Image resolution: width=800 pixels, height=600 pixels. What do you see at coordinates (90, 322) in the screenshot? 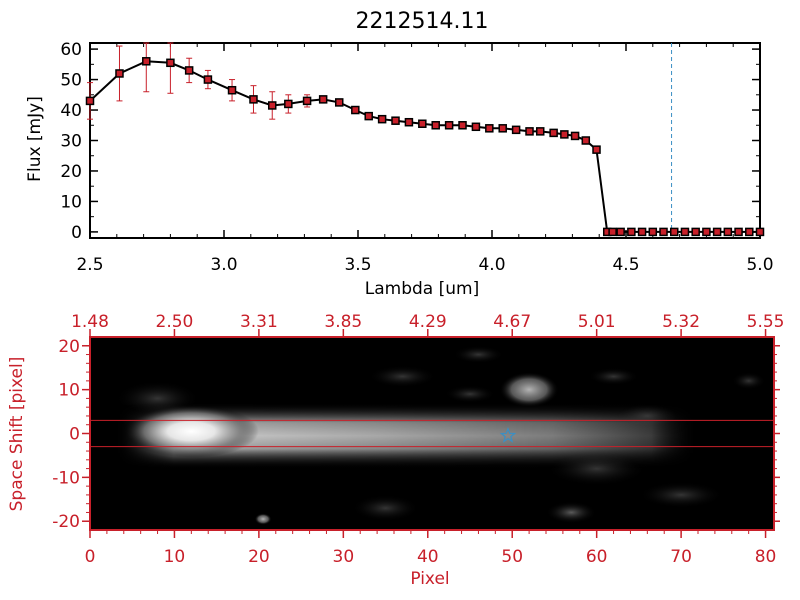
I see `wavelength-tick-label: 1.48` at bounding box center [90, 322].